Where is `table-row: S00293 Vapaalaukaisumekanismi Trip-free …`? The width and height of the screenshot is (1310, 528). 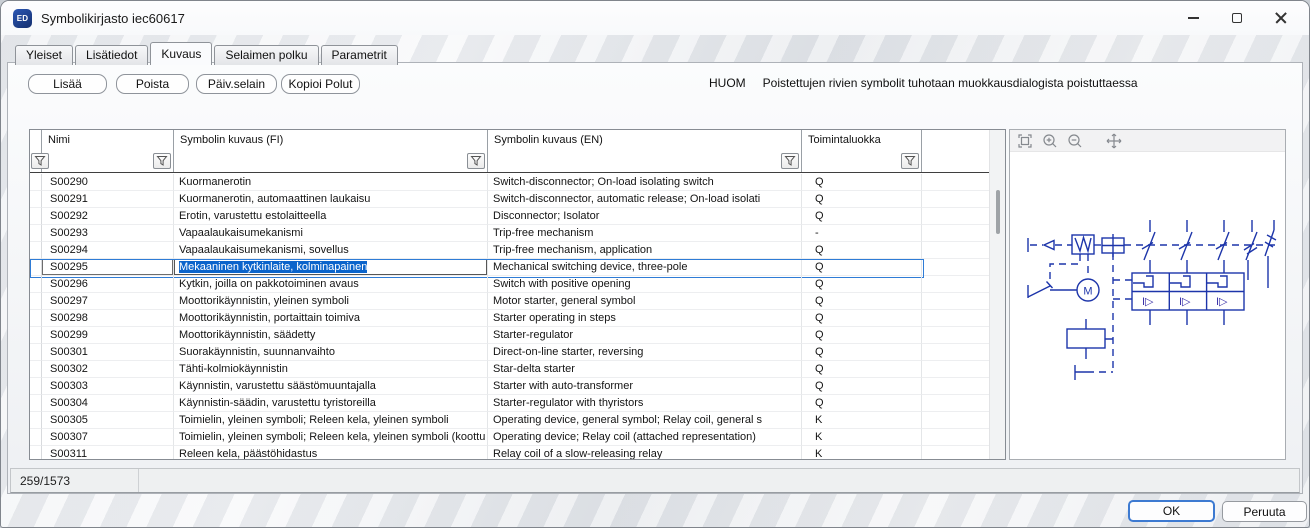
table-row: S00293 Vapaalaukaisumekanismi Trip-free … is located at coordinates (509, 233).